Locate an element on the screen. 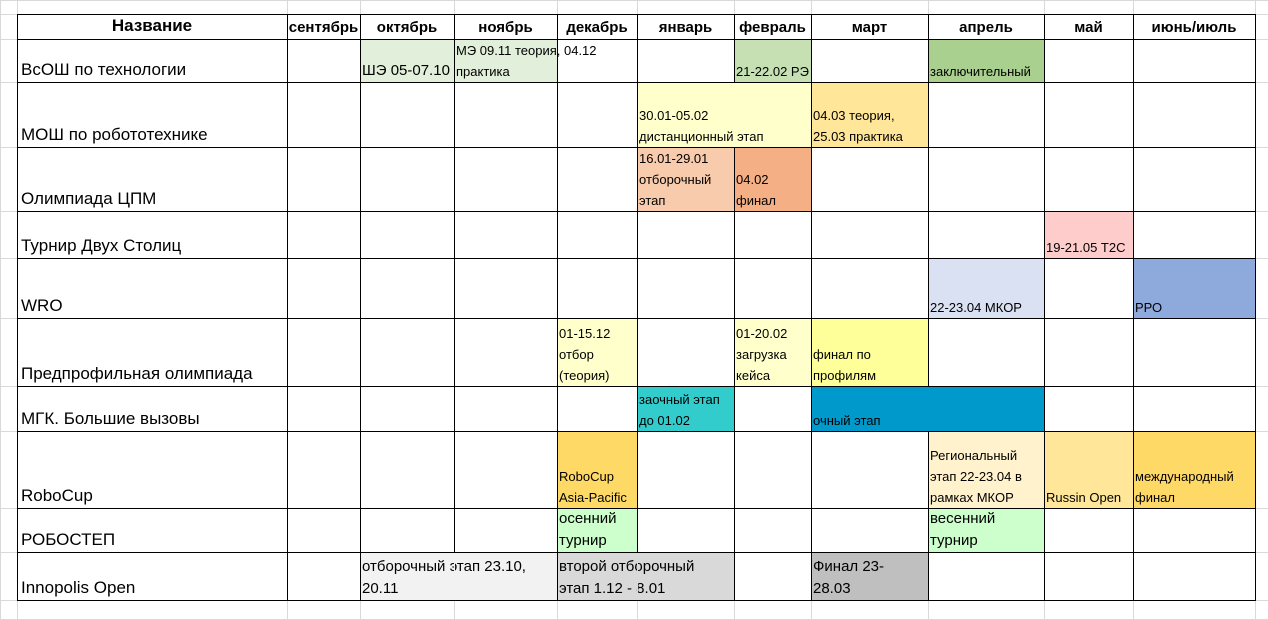 Image resolution: width=1268 pixels, height=620 pixels. event-text: 22-23.04 МКОР is located at coordinates (976, 307).